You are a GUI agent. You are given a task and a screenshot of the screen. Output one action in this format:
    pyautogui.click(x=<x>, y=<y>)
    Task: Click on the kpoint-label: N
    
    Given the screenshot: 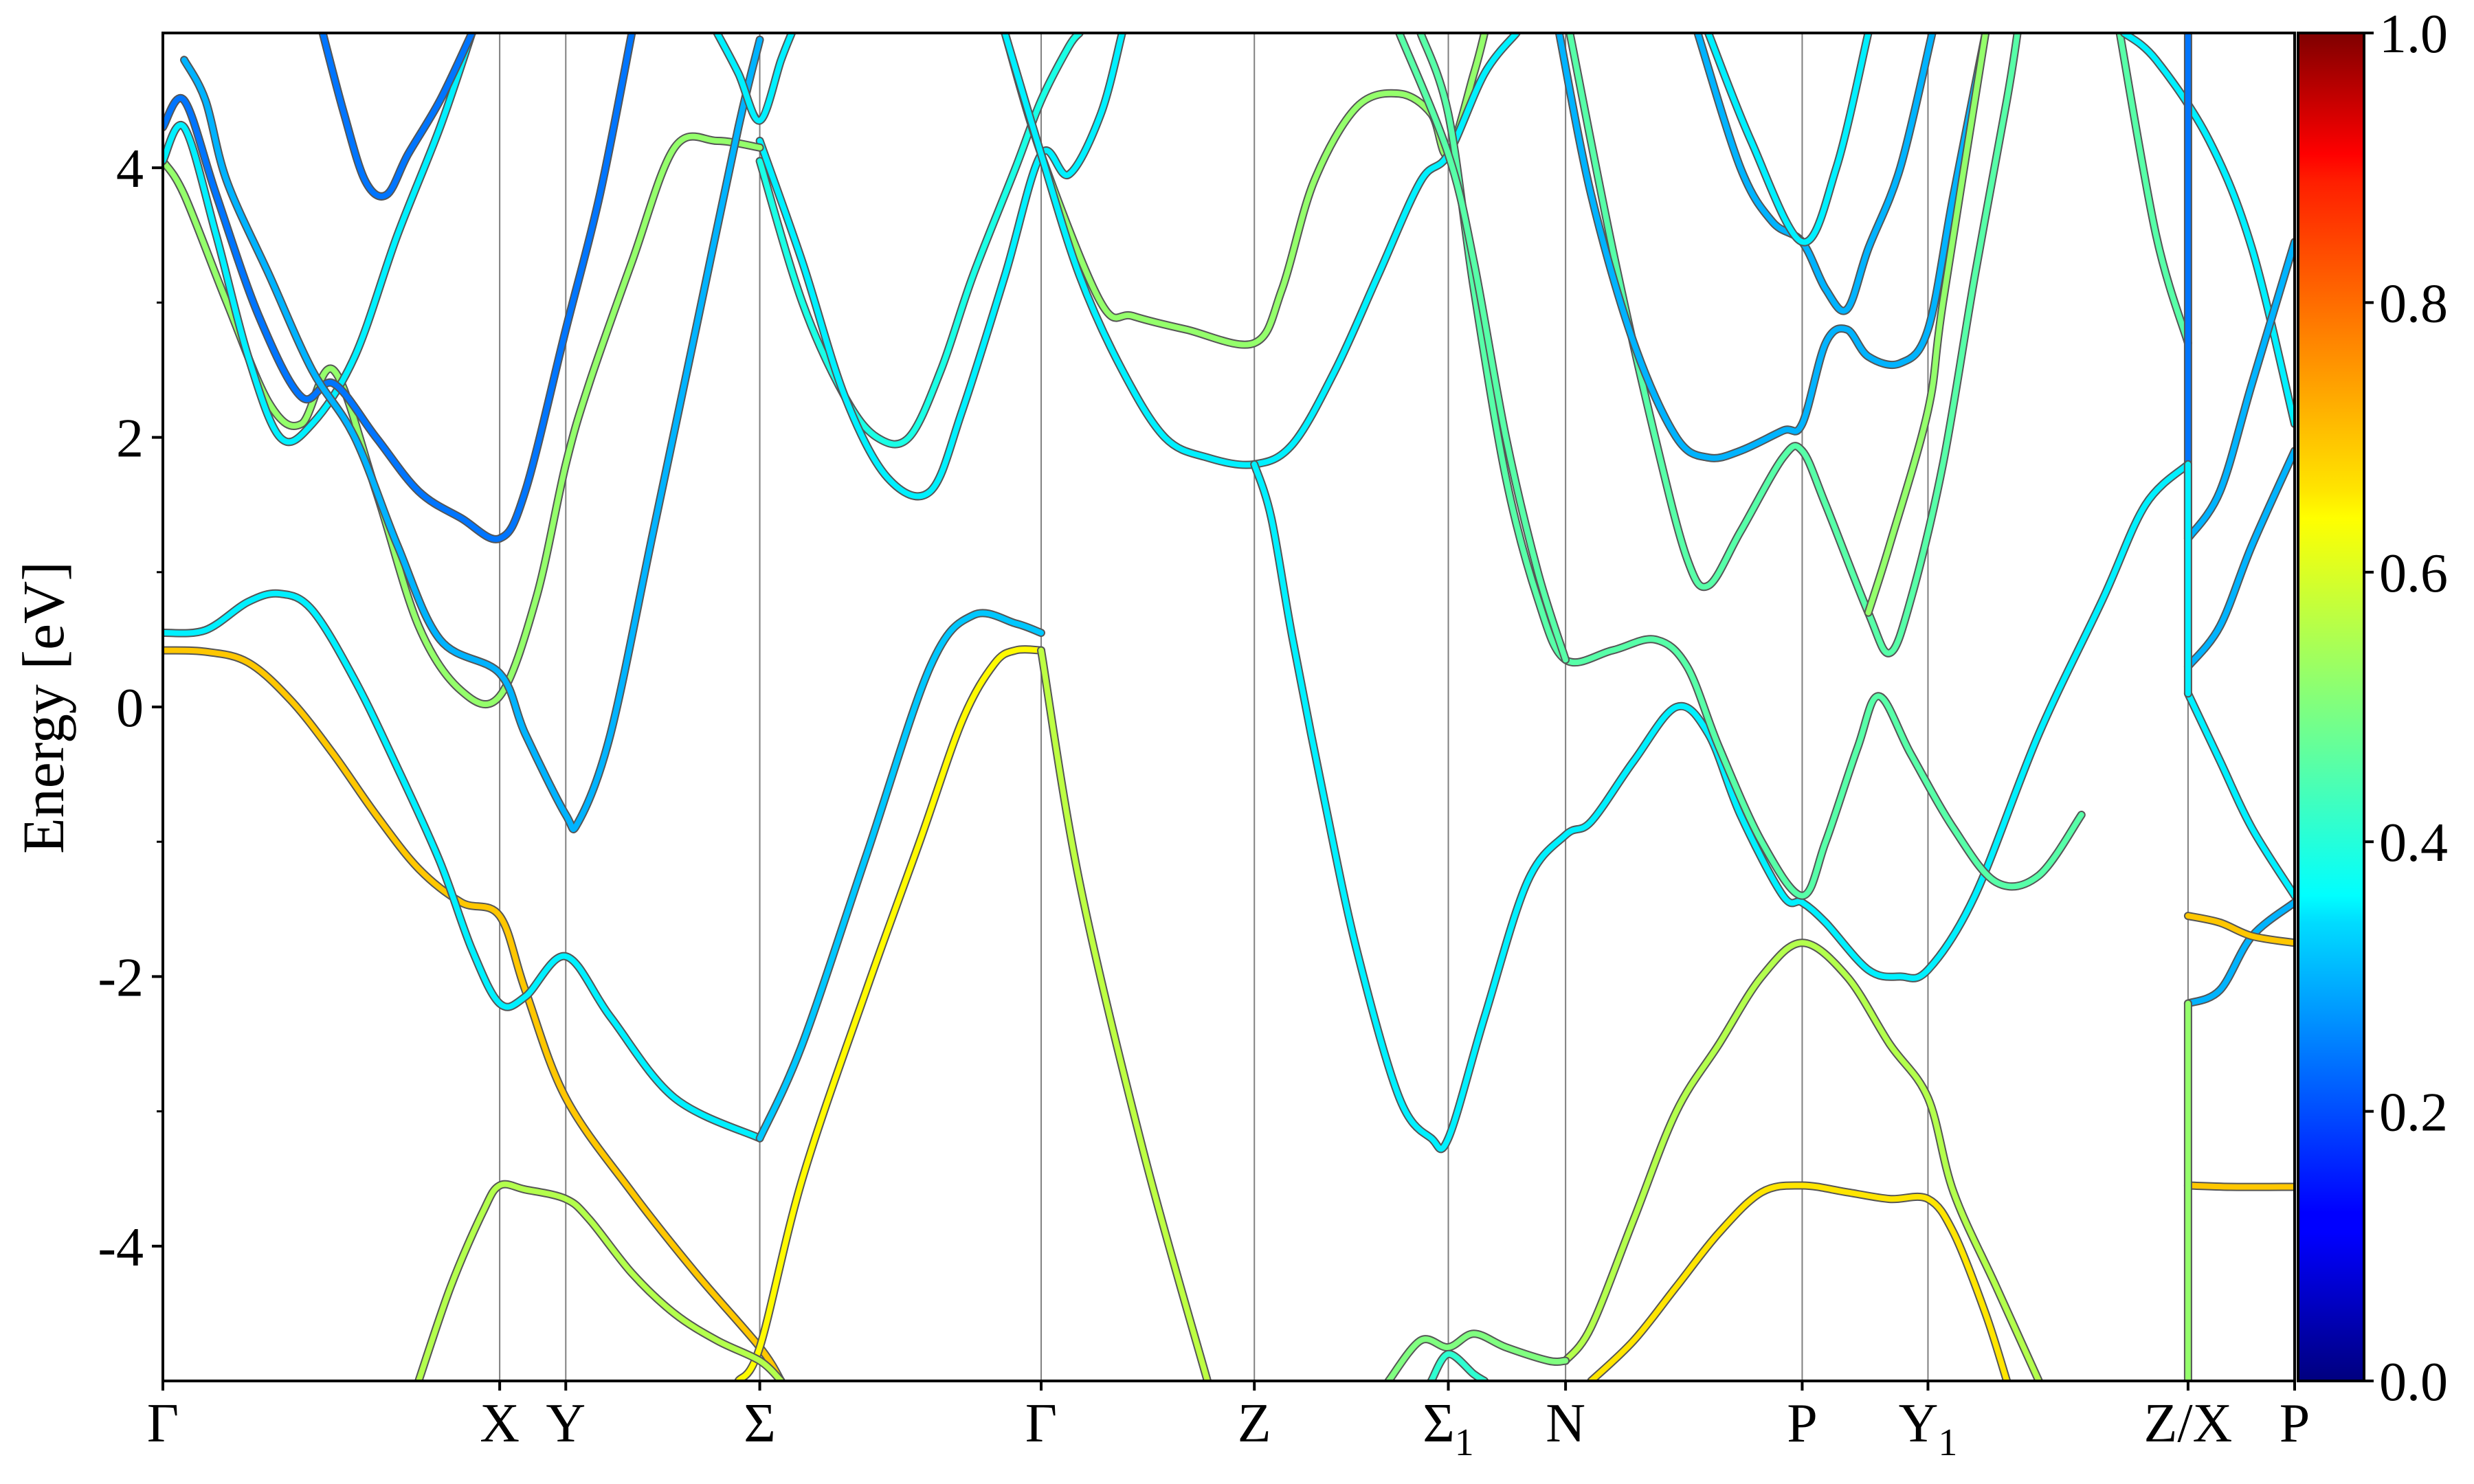 What is the action you would take?
    pyautogui.click(x=1565, y=1423)
    